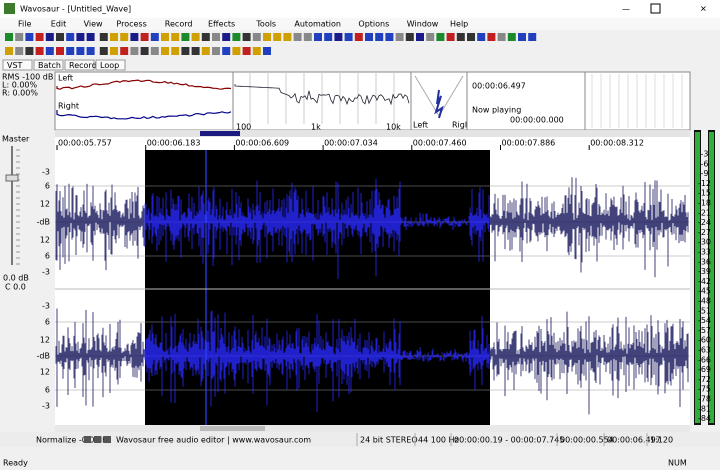 This screenshot has height=470, width=720. I want to click on tab-label: Loop, so click(109, 65).